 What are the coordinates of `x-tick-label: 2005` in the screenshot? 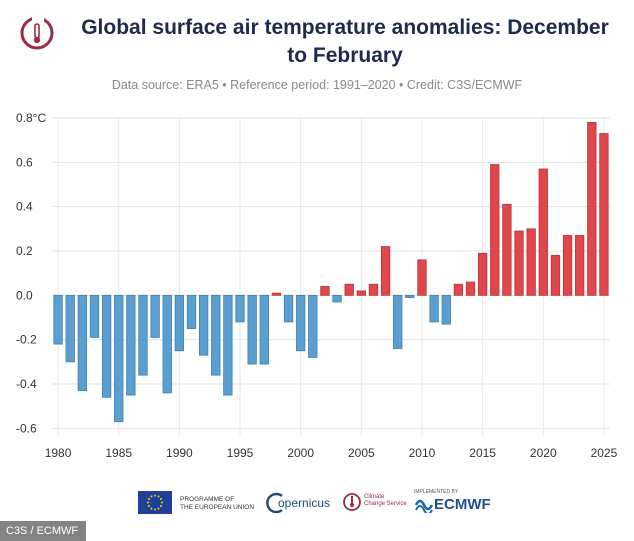 It's located at (361, 453).